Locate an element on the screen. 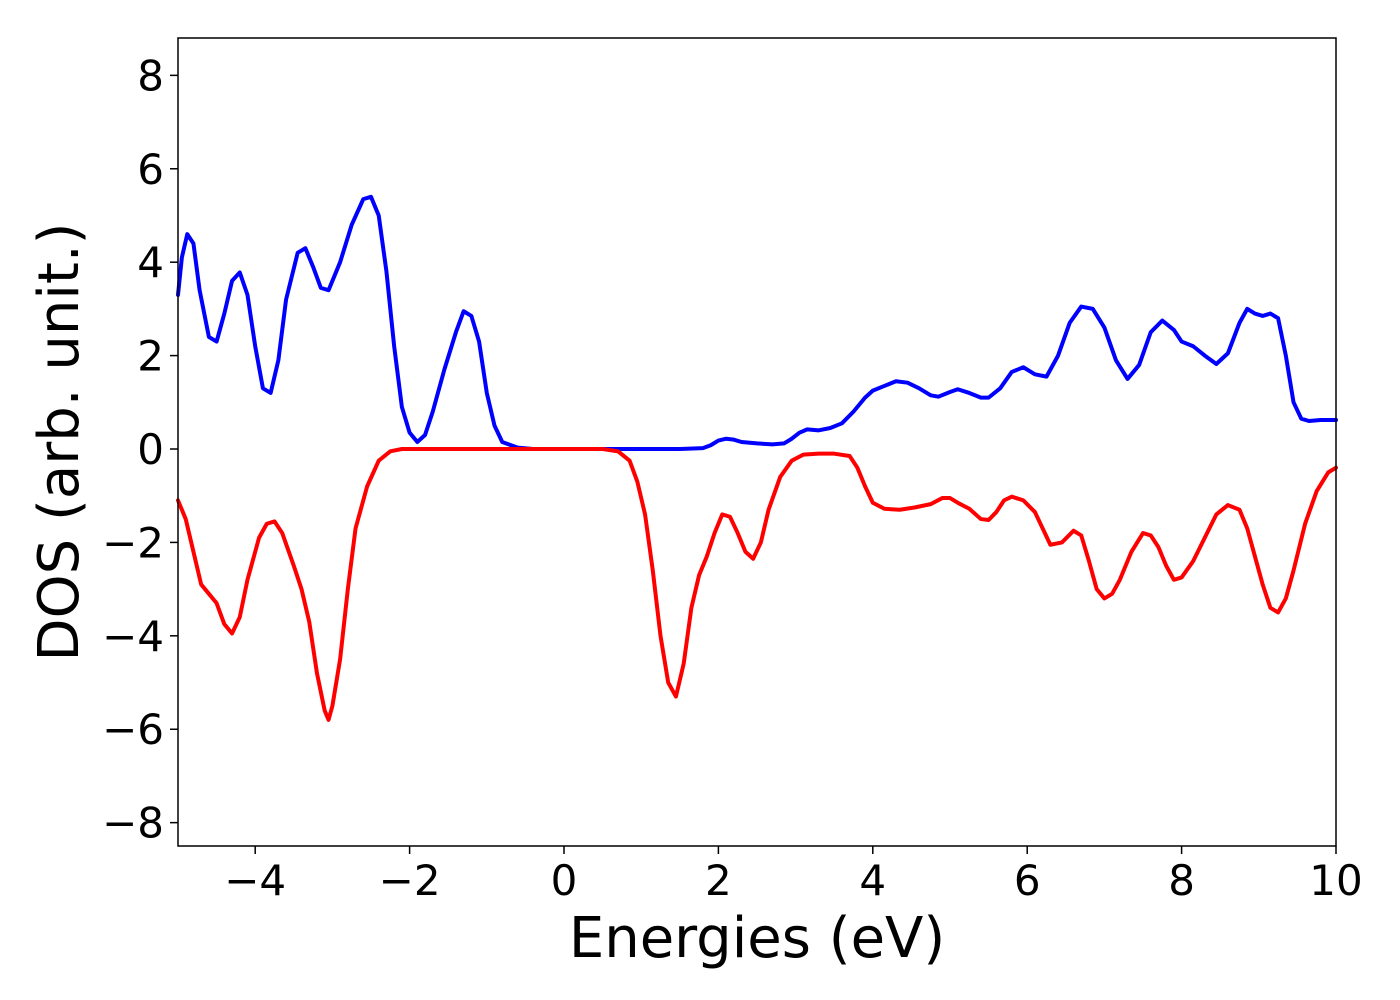 This screenshot has height=1000, width=1400. y-tick-label: 2 is located at coordinates (150, 356).